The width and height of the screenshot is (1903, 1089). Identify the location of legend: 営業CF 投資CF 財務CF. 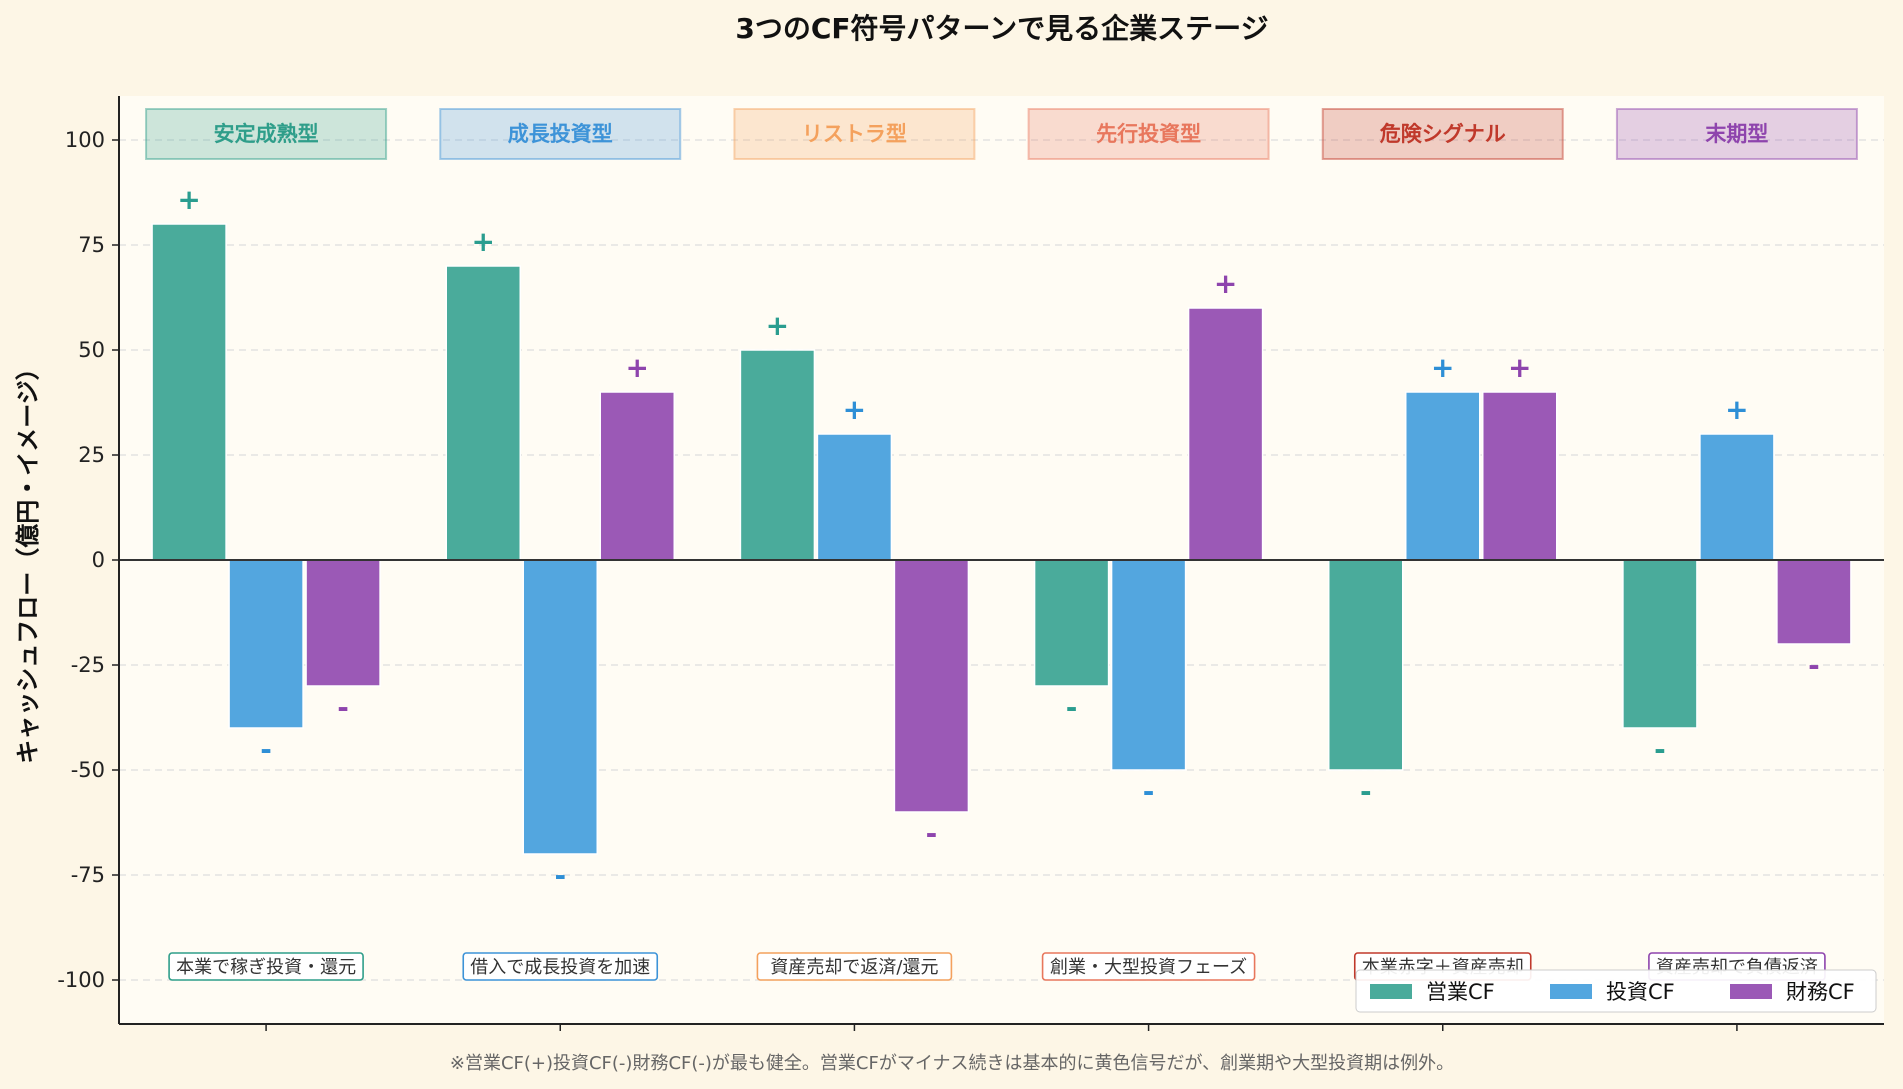
(1616, 991).